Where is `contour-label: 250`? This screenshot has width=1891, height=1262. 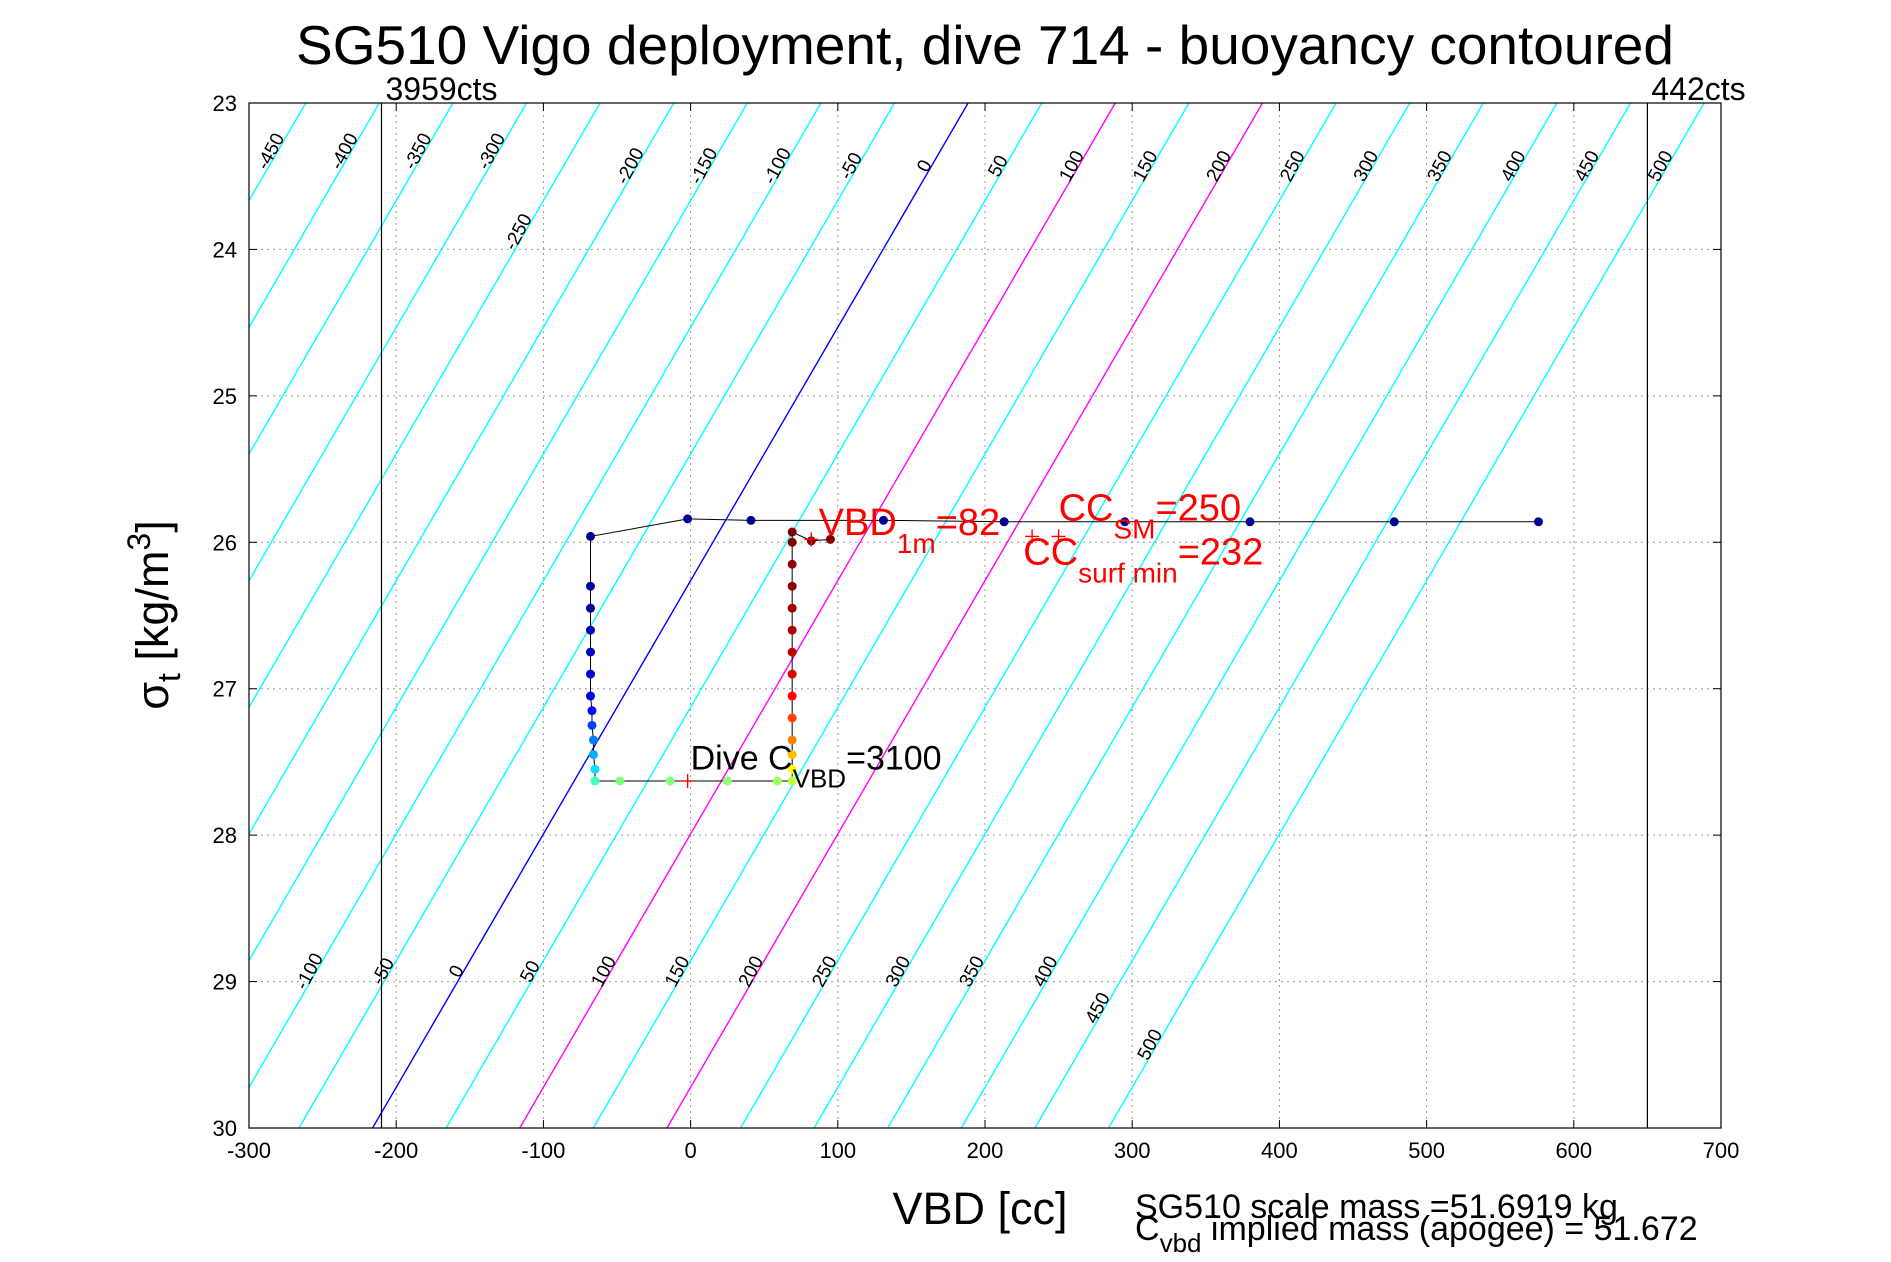 contour-label: 250 is located at coordinates (1292, 166).